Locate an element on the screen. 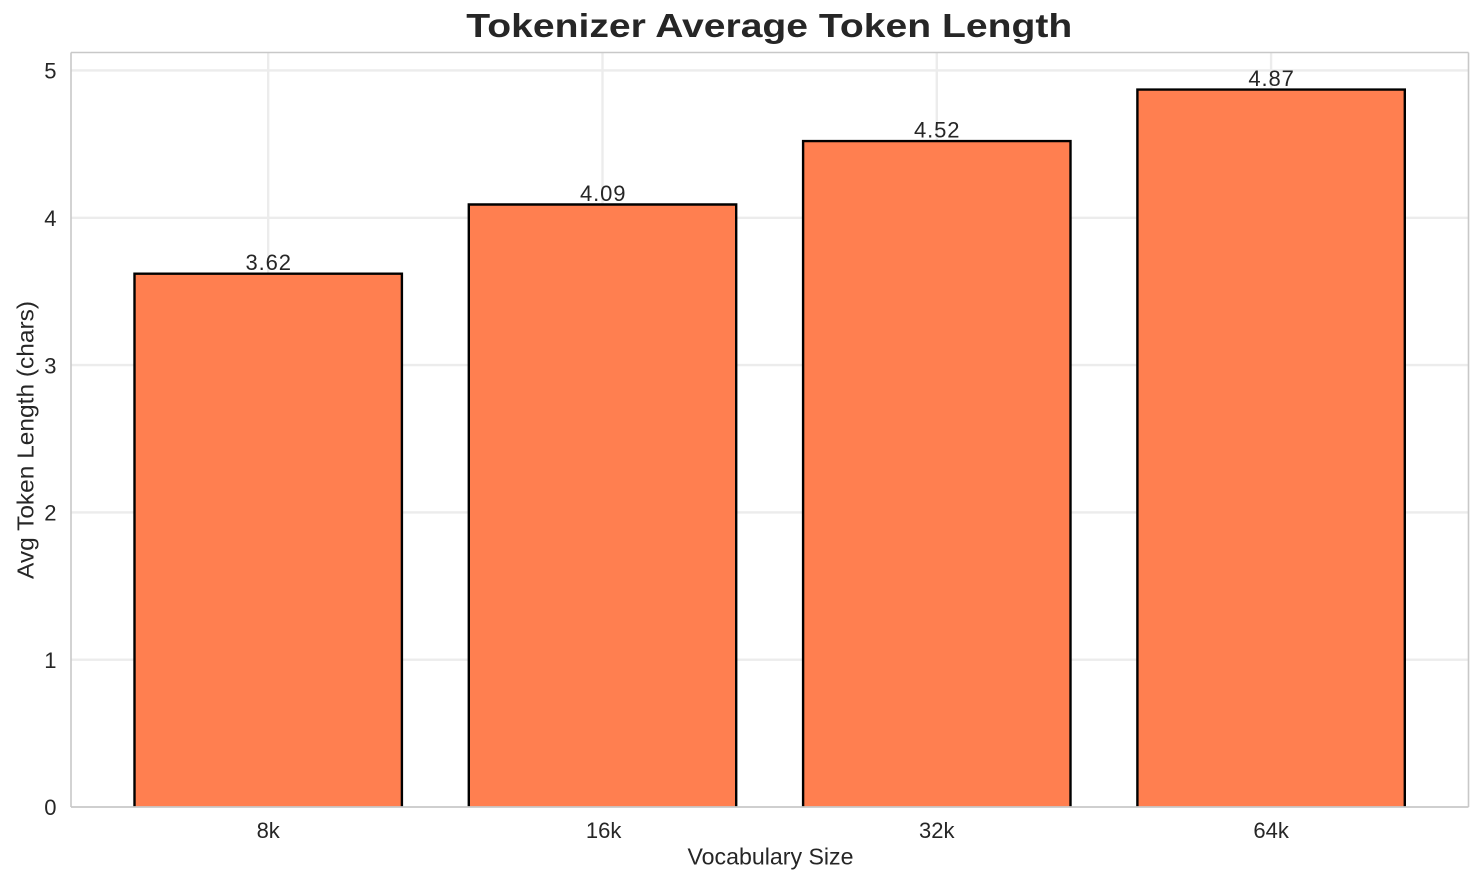  svg-text: 3.62 is located at coordinates (268, 262).